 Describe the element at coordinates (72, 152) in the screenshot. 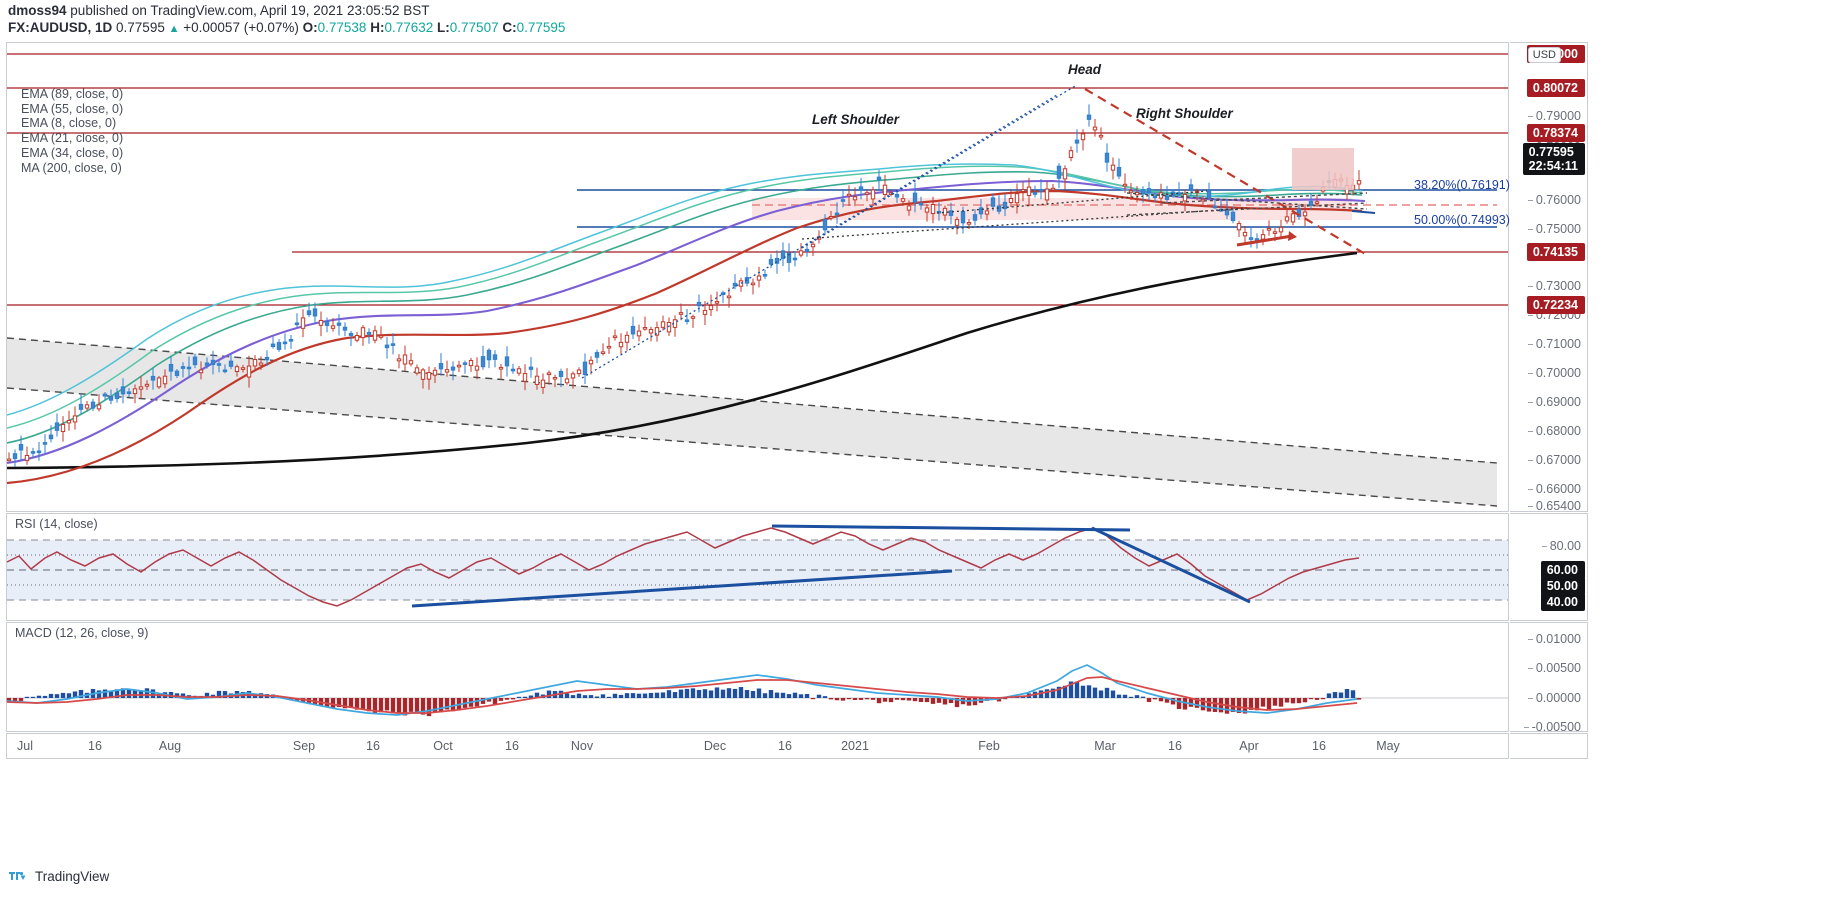

I see `legend-item-ema34: EMA (34, close, 0)` at that location.